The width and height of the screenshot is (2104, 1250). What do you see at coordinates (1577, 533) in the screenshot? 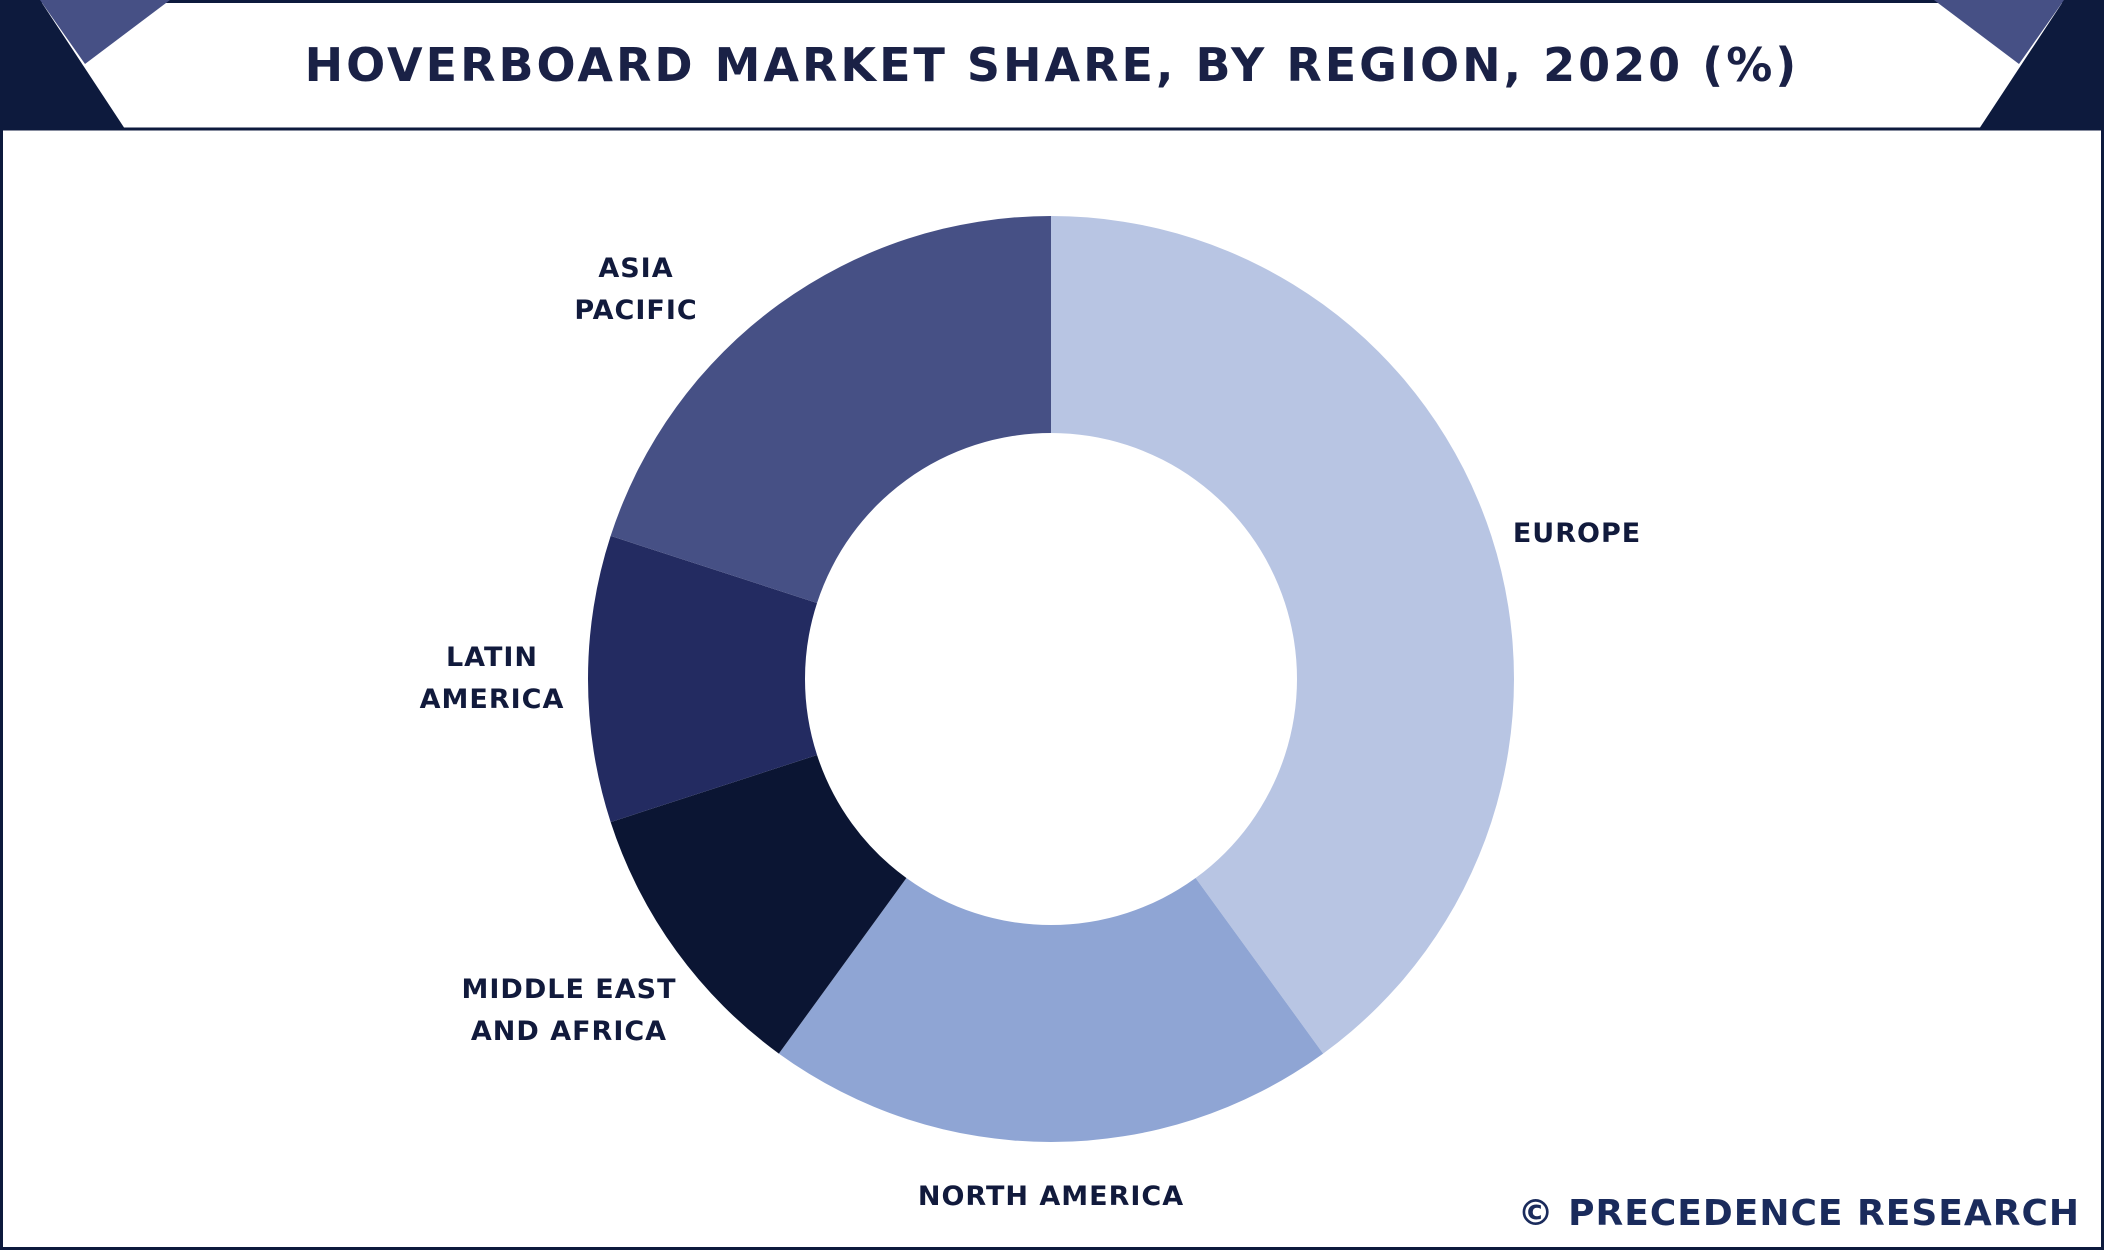
I see `category-label: EUROPE` at bounding box center [1577, 533].